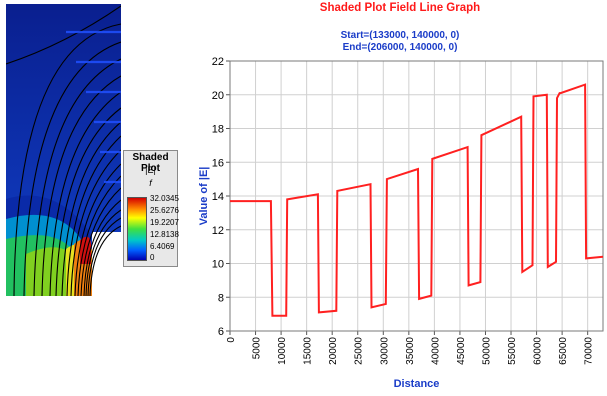  I want to click on chart-title: Shaded Plot Field Line Graph, so click(400, 8).